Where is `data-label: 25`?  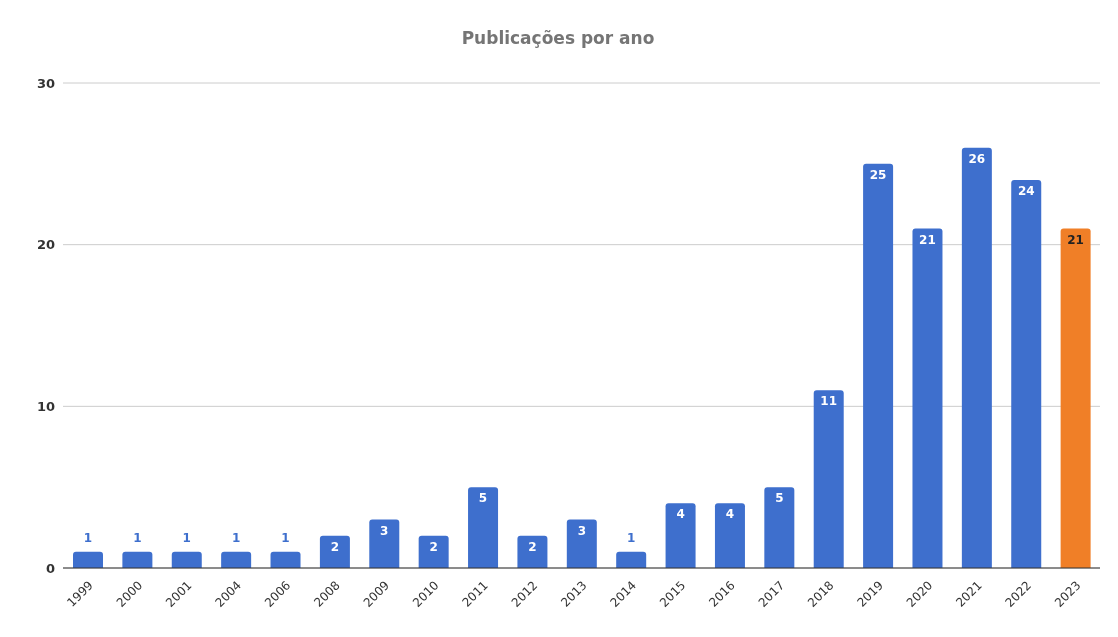
data-label: 25 is located at coordinates (878, 174).